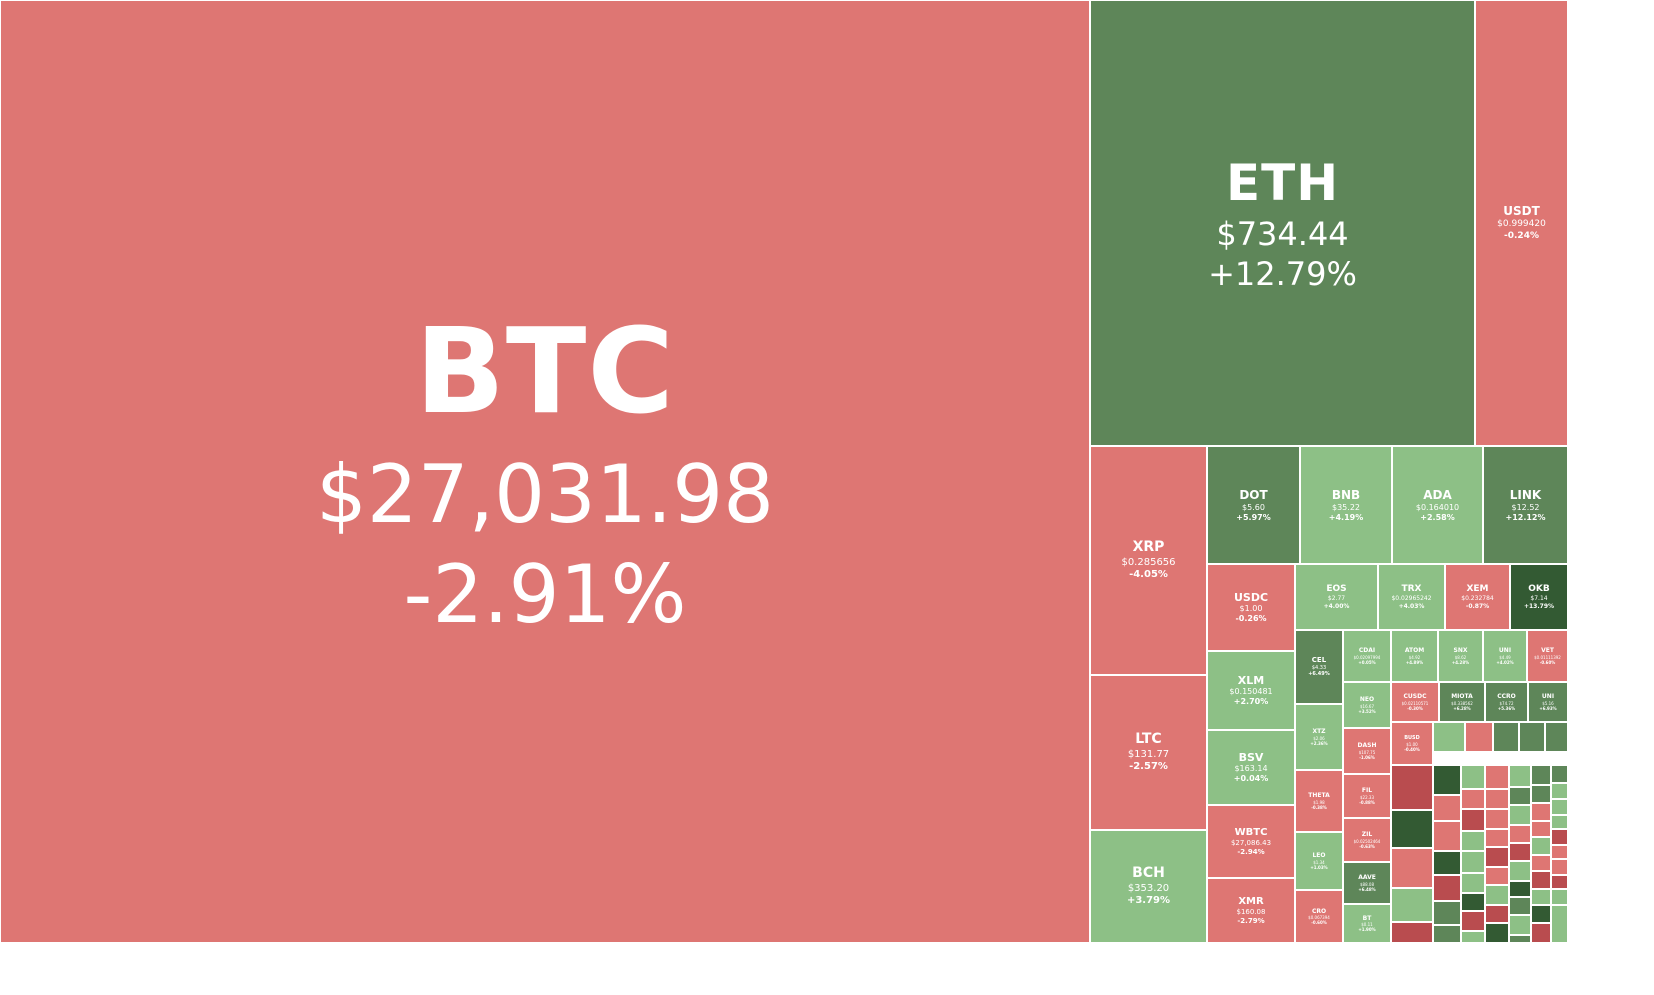  What do you see at coordinates (1148, 752) in the screenshot?
I see `treemap-tile-ltc: LTC $131.77 -2.57%` at bounding box center [1148, 752].